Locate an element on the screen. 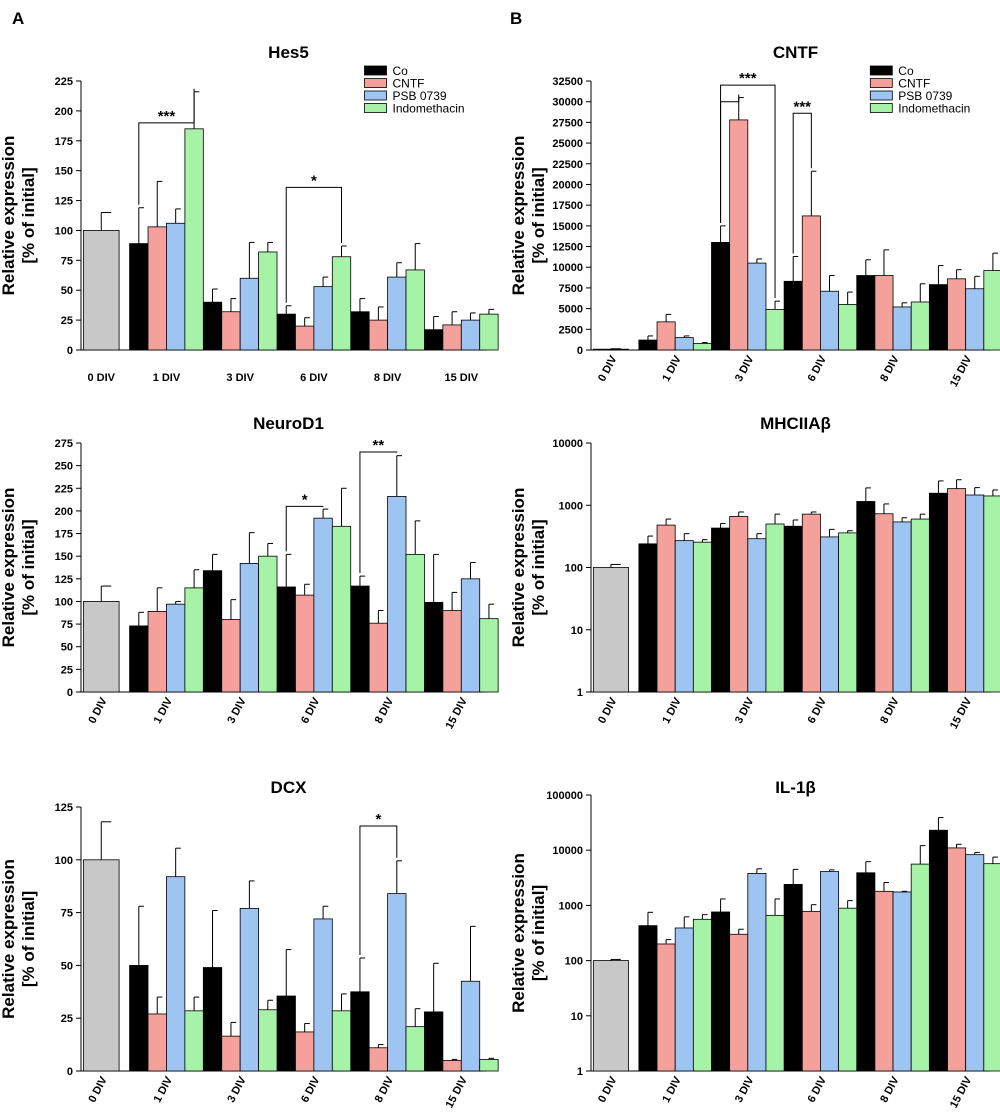 The width and height of the screenshot is (1000, 1116). legend-swatch-indomethacin is located at coordinates (881, 108).